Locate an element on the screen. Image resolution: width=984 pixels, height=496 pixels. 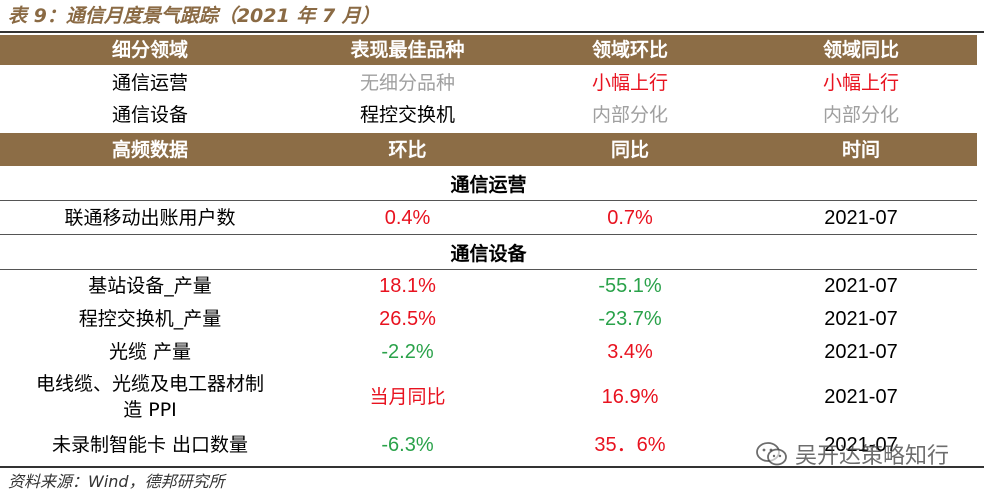
item-name-line2: 造 PPI is located at coordinates (150, 410).